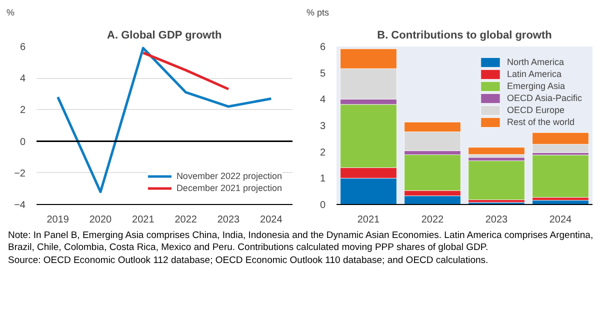  Describe the element at coordinates (229, 176) in the screenshot. I see `legend-label: November 2022 projection` at that location.